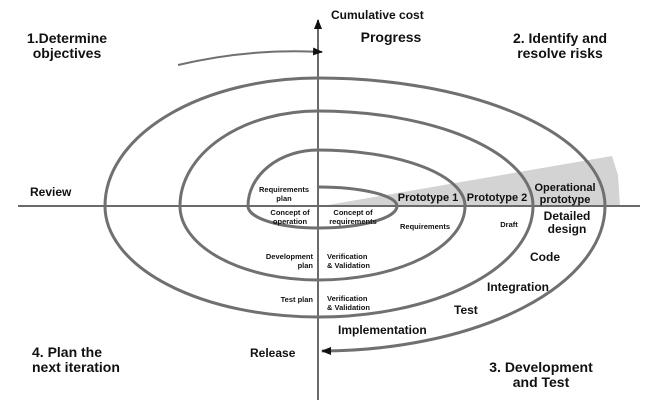 The height and width of the screenshot is (404, 664). What do you see at coordinates (76, 360) in the screenshot?
I see `quadrant-4-label: 4. Plan the next iteration` at bounding box center [76, 360].